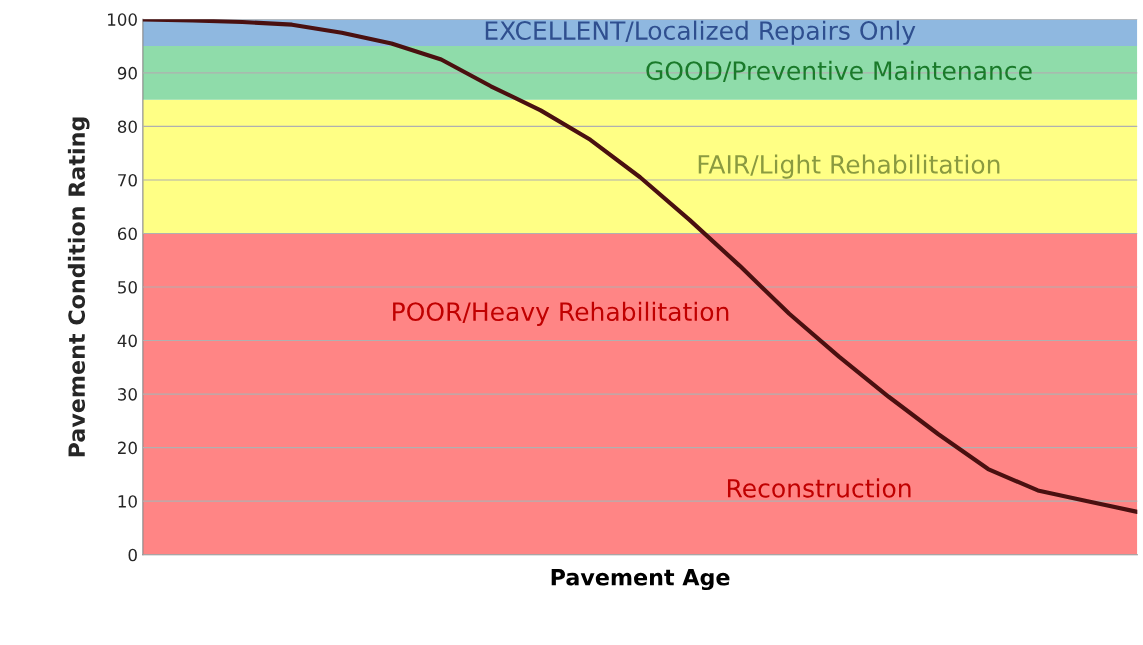 This screenshot has width=1143, height=645. Describe the element at coordinates (127, 448) in the screenshot. I see `y-tick-label: 20` at that location.